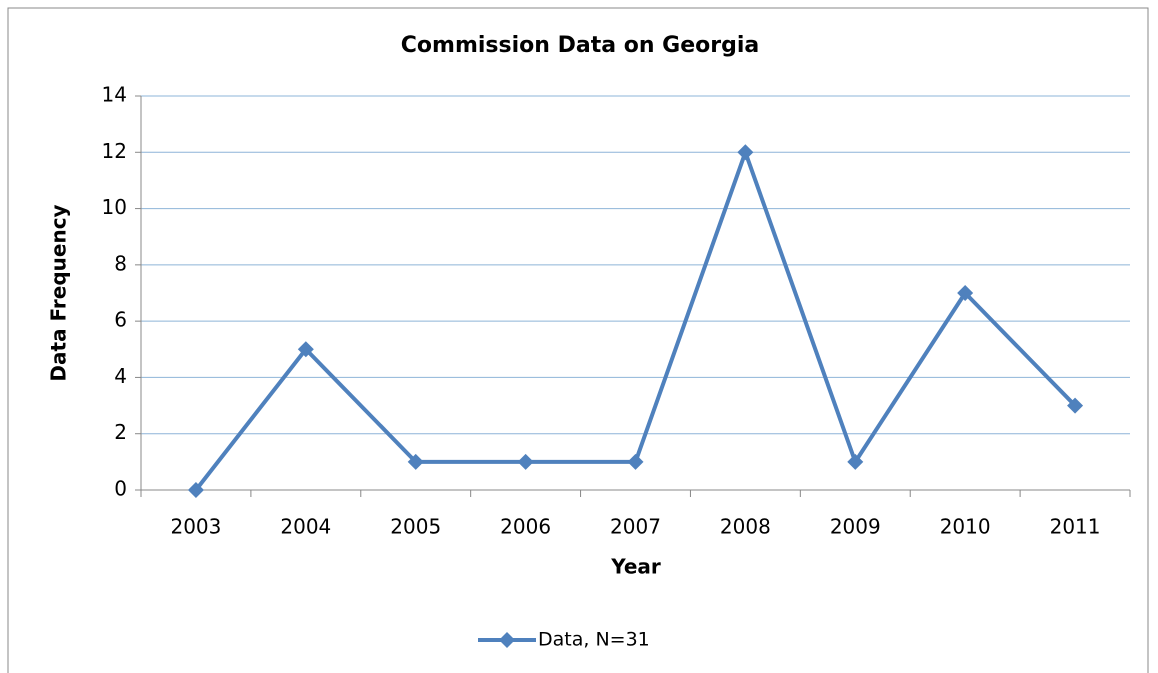  I want to click on y-tick-label: 4, so click(120, 376).